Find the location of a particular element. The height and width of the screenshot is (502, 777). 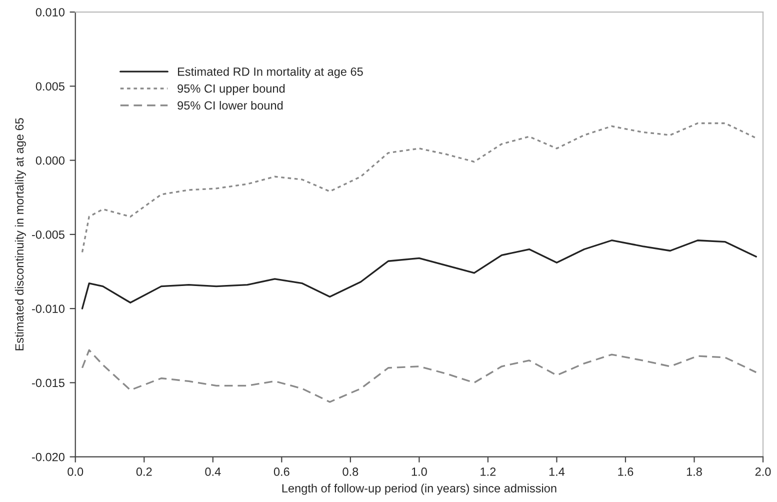

y-tick-label: -0.020 is located at coordinates (48, 457).